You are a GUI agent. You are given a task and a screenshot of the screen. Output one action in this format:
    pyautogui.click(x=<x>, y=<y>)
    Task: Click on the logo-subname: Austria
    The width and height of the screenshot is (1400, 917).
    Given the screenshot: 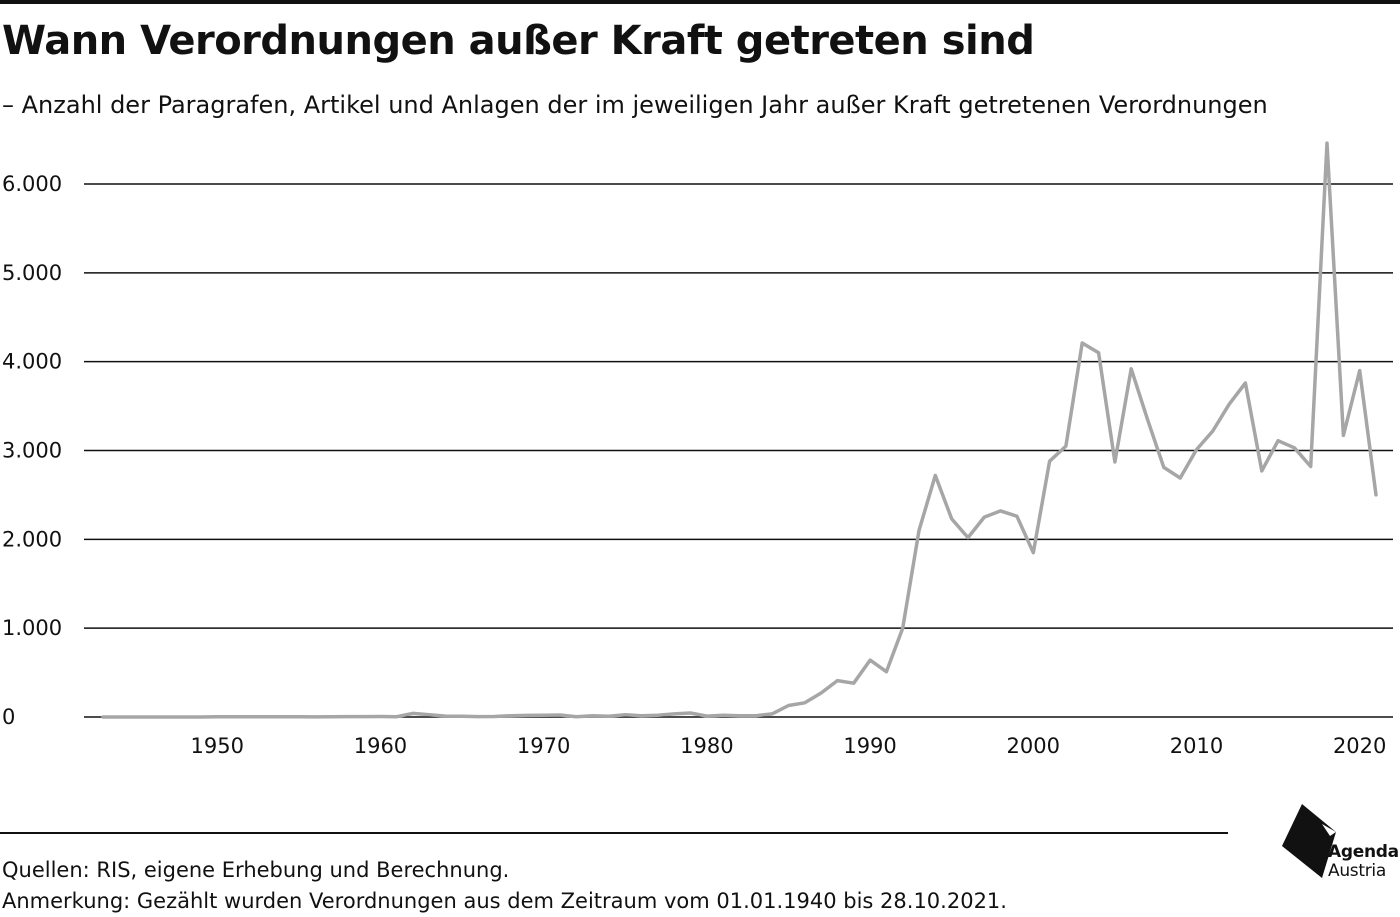 What is the action you would take?
    pyautogui.click(x=1357, y=871)
    